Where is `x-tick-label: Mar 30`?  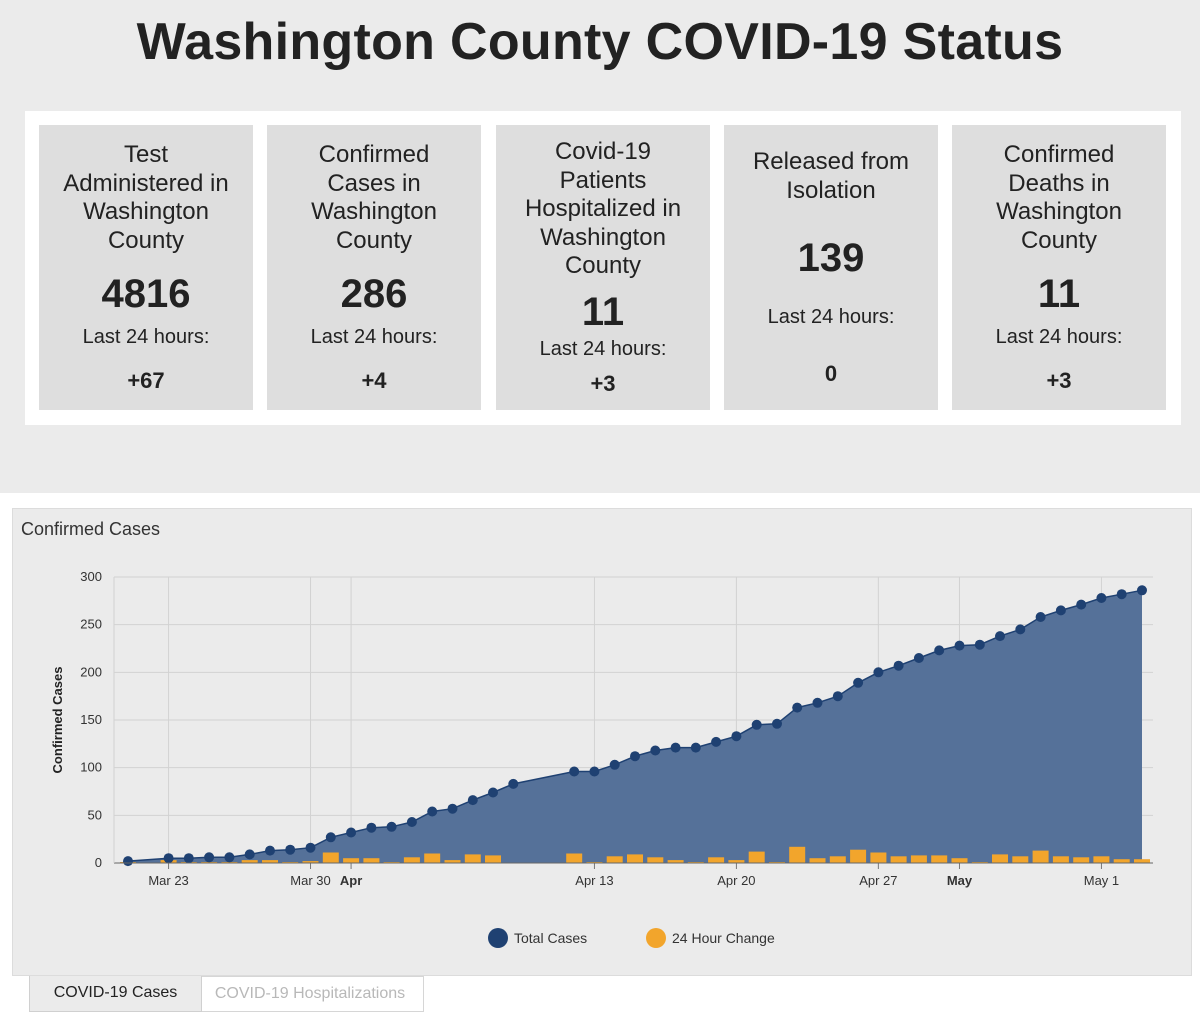
x-tick-label: Mar 30 is located at coordinates (310, 880).